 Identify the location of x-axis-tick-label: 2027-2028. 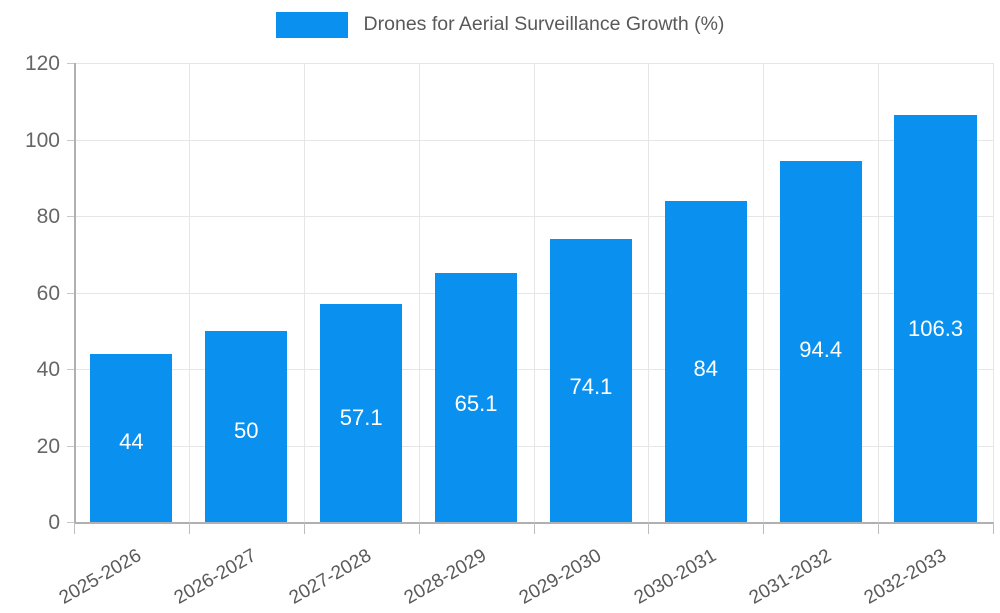
(330, 577).